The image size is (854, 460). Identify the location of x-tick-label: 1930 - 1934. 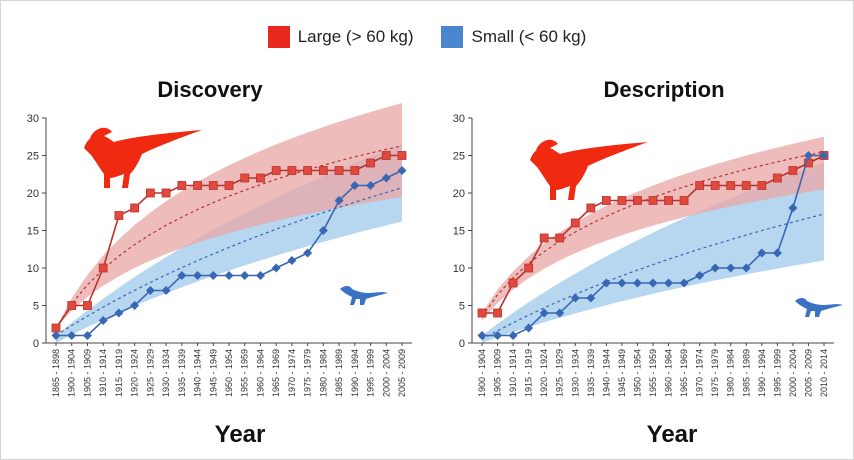
(575, 373).